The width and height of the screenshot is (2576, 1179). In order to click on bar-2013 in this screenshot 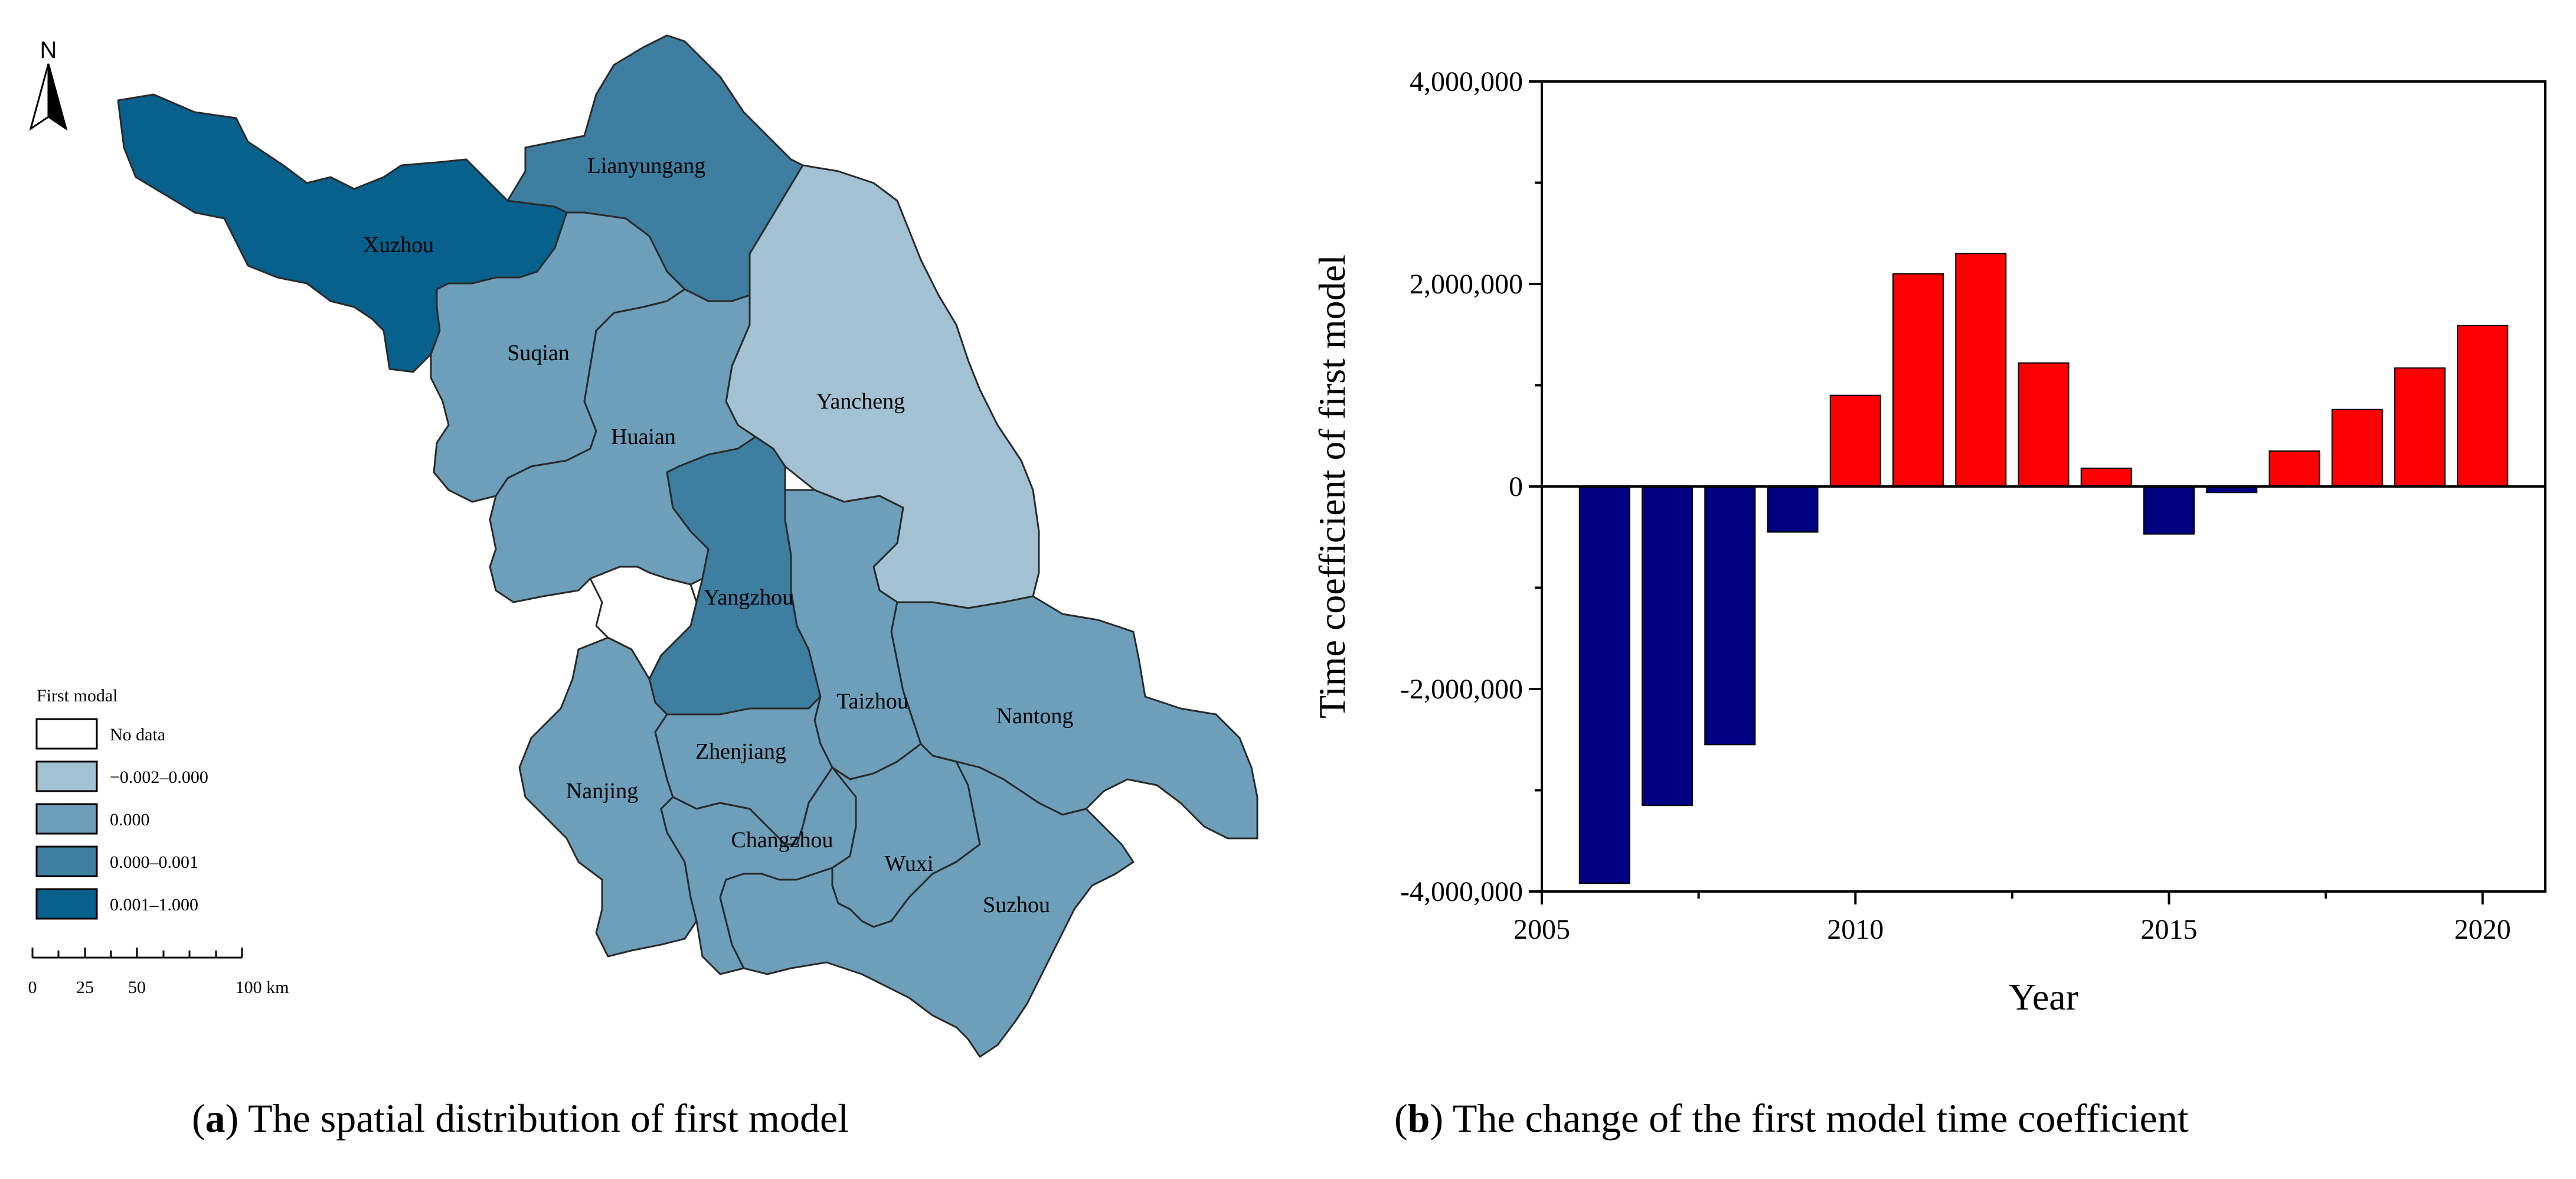, I will do `click(2044, 425)`.